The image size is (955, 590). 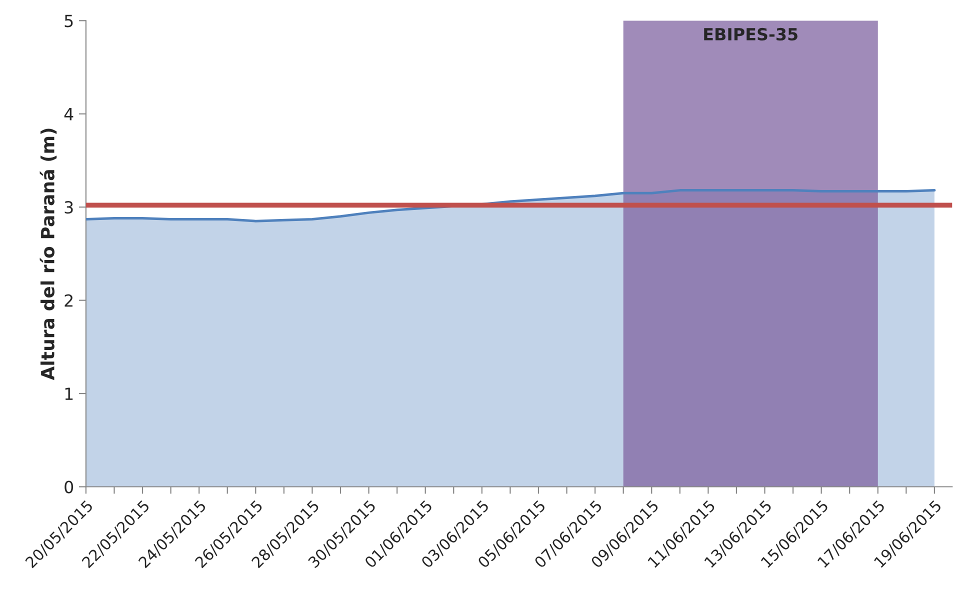 What do you see at coordinates (68, 207) in the screenshot?
I see `y-tick-label: 3` at bounding box center [68, 207].